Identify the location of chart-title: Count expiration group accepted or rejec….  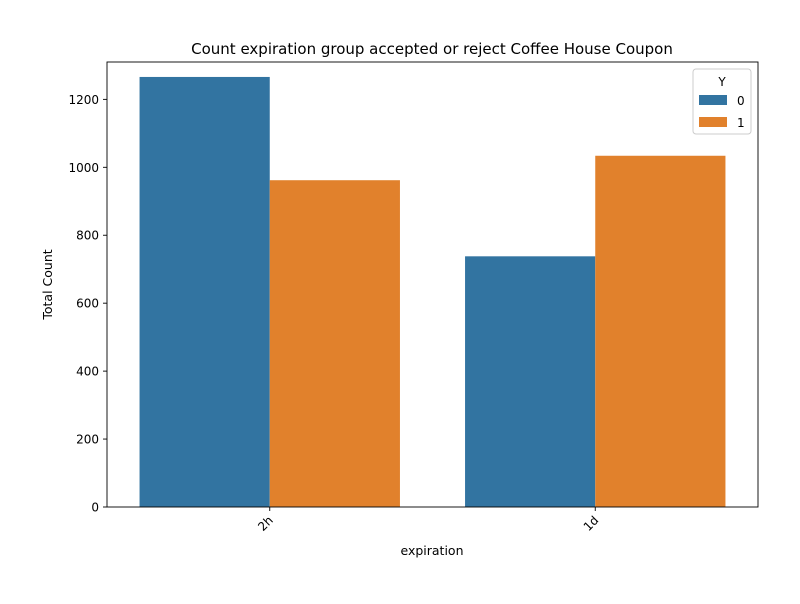
(432, 49).